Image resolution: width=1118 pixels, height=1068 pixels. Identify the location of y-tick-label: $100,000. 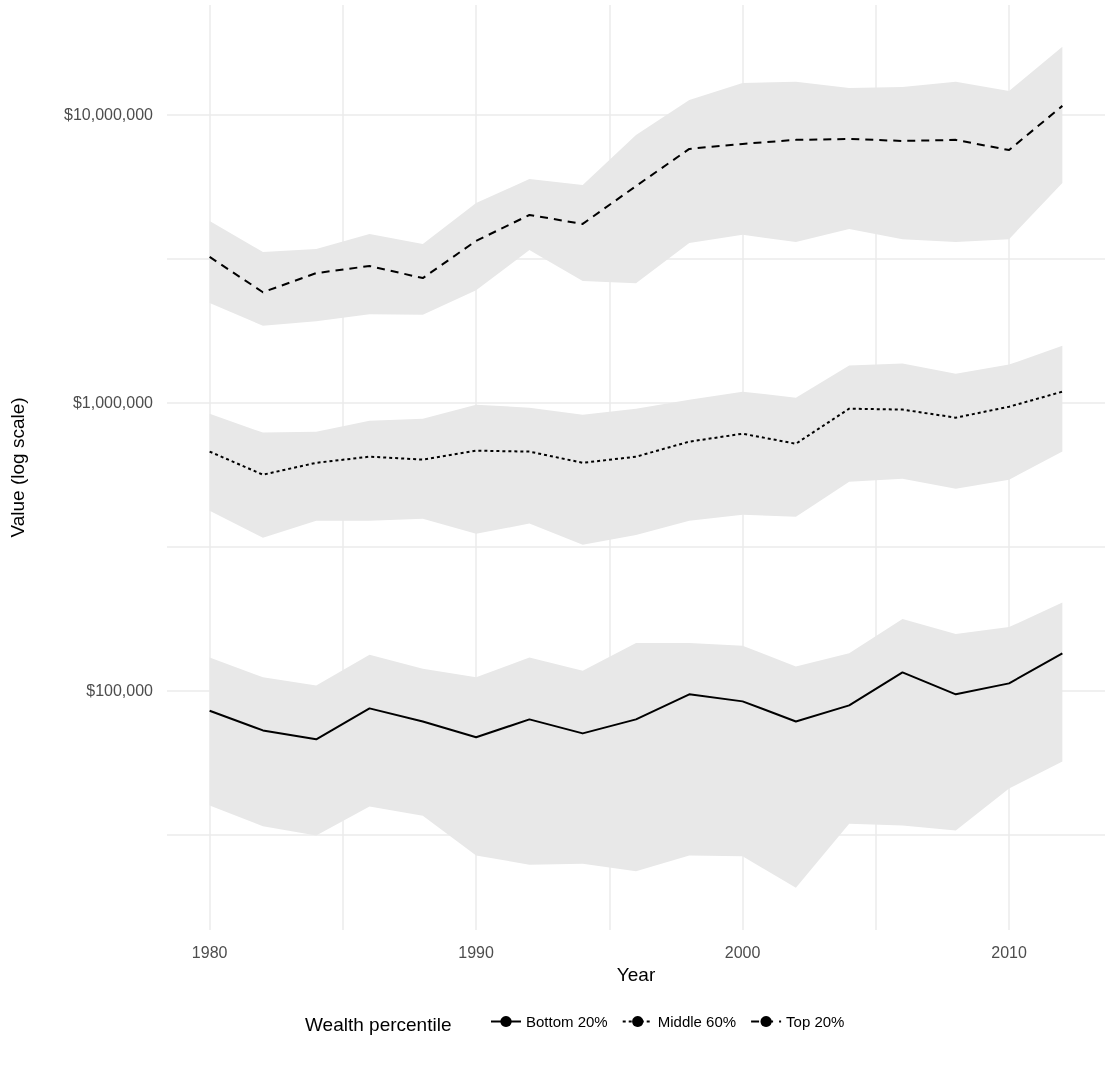
(120, 690).